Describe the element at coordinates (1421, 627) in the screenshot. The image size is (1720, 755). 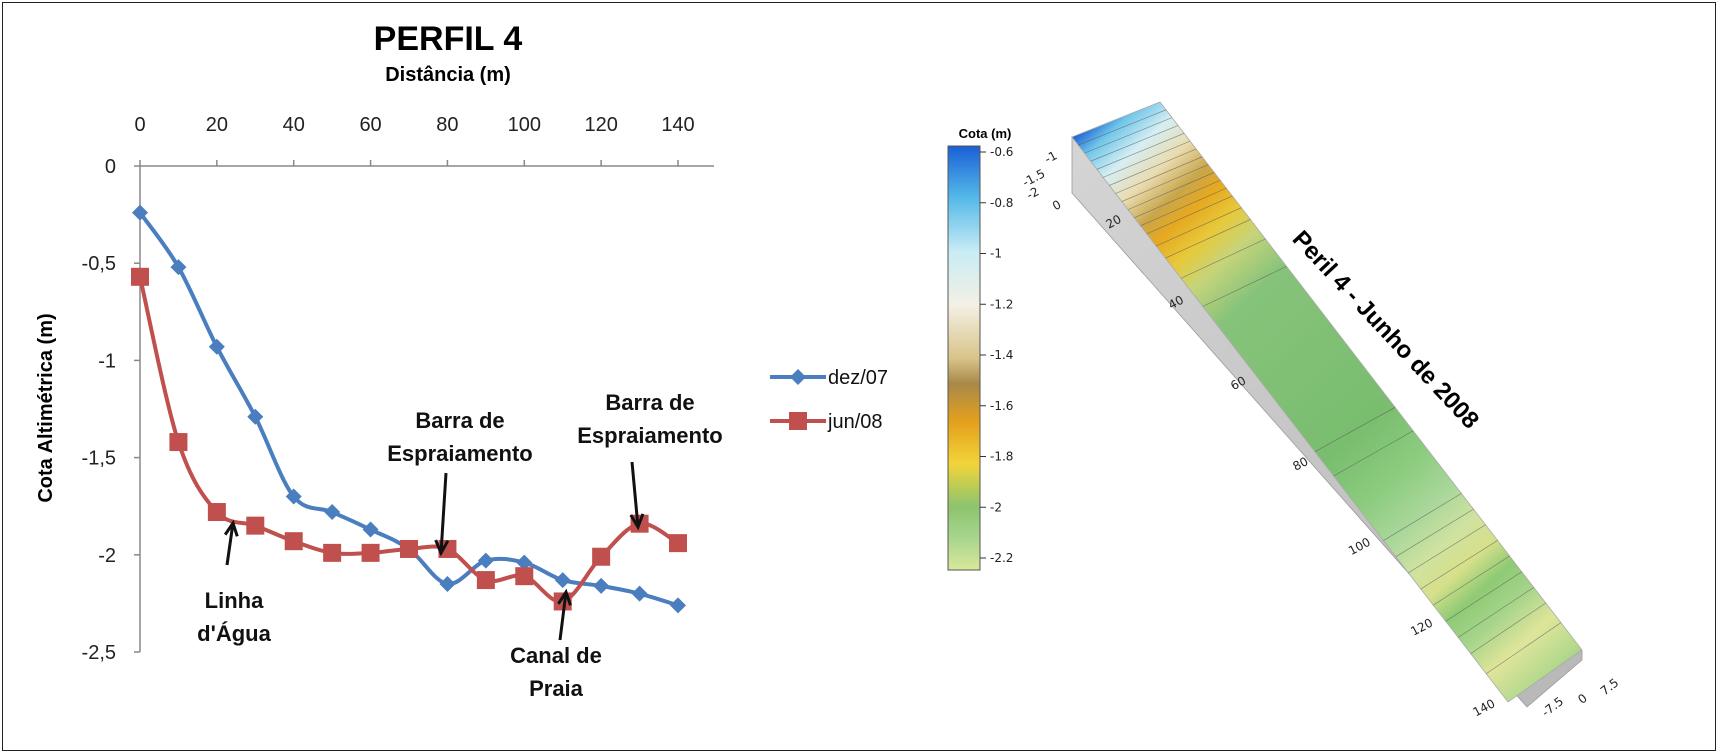
I see `distance-tick-label: 120` at that location.